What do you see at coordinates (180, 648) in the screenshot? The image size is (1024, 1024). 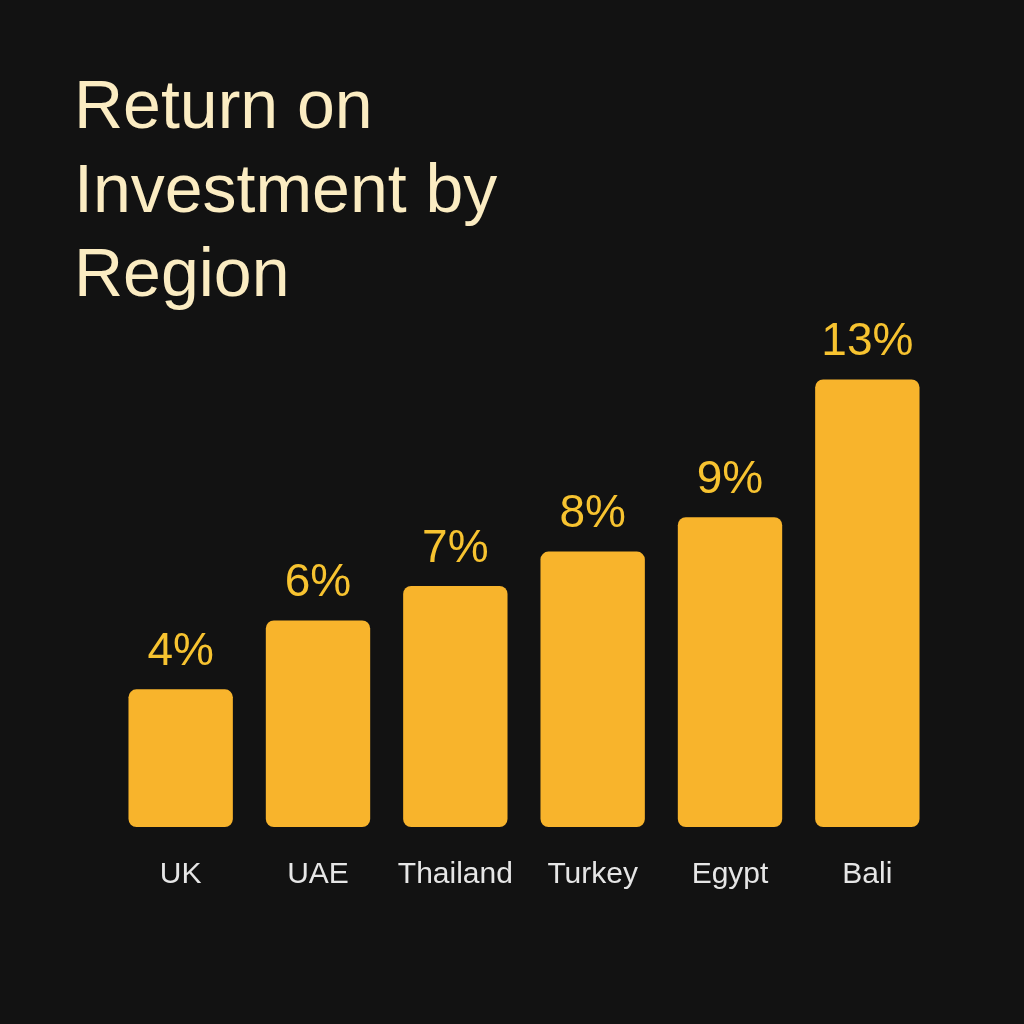 I see `data-label: 4%` at bounding box center [180, 648].